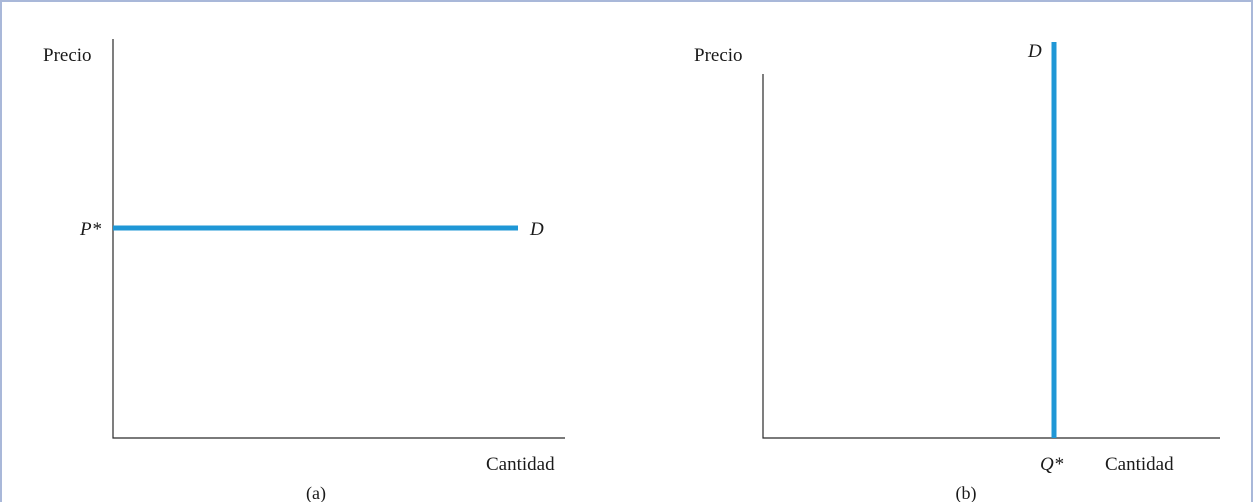 This screenshot has width=1253, height=502. Describe the element at coordinates (1052, 464) in the screenshot. I see `panel-b-quantity-tick-label: Q*` at that location.